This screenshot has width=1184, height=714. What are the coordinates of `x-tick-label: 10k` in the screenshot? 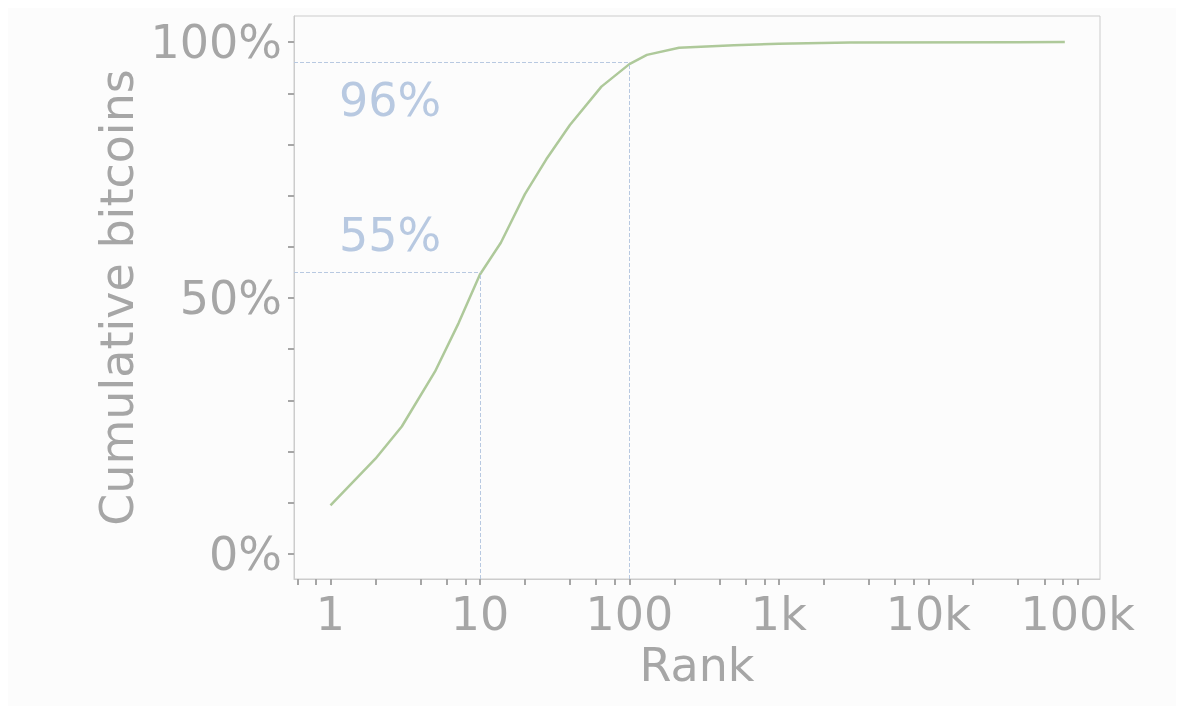 It's located at (928, 614).